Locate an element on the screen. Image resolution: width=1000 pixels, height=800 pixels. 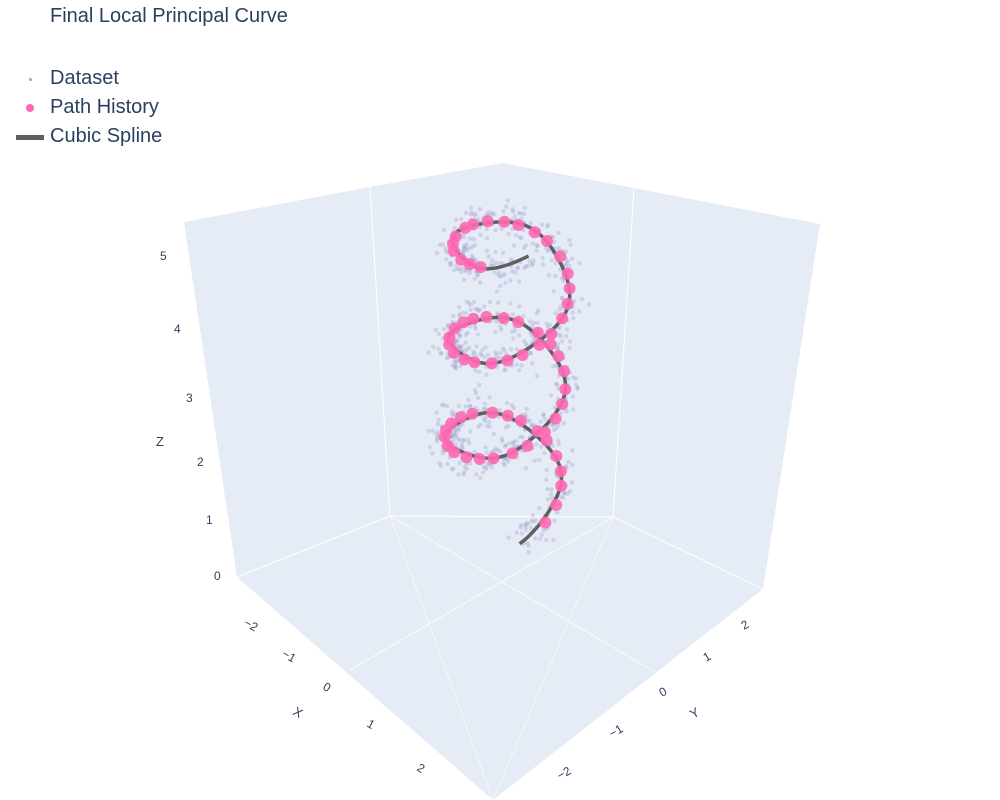
legend-item-dataset: Dataset is located at coordinates (88, 78).